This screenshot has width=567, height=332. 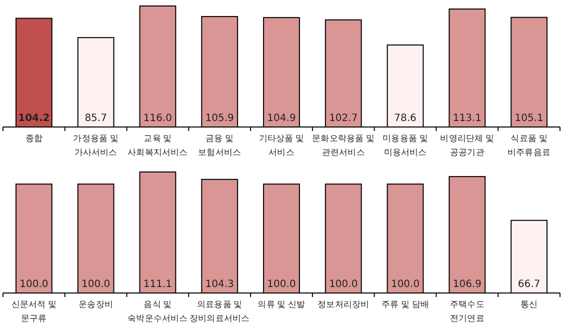 What do you see at coordinates (34, 118) in the screenshot?
I see `data-label: 104.2` at bounding box center [34, 118].